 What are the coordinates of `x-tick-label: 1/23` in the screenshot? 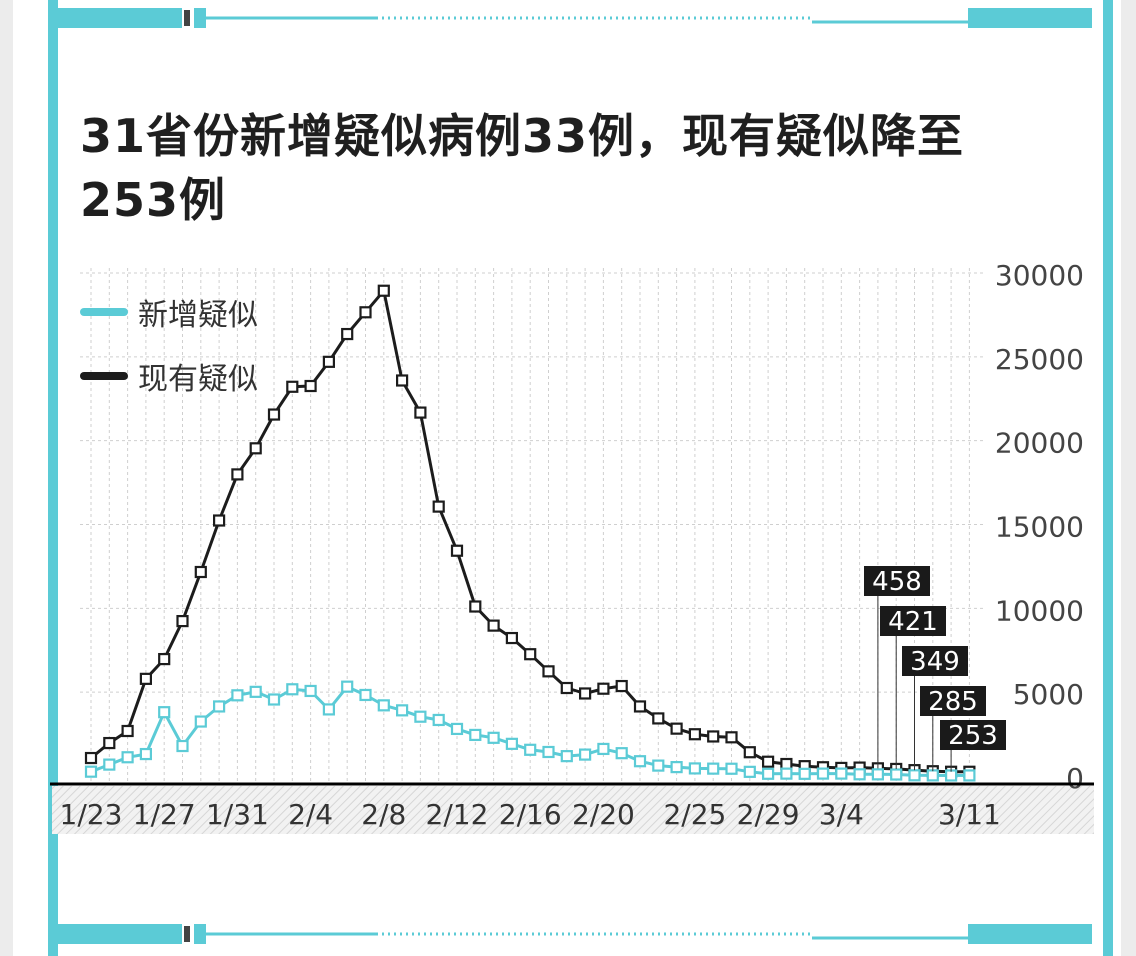 It's located at (91, 814).